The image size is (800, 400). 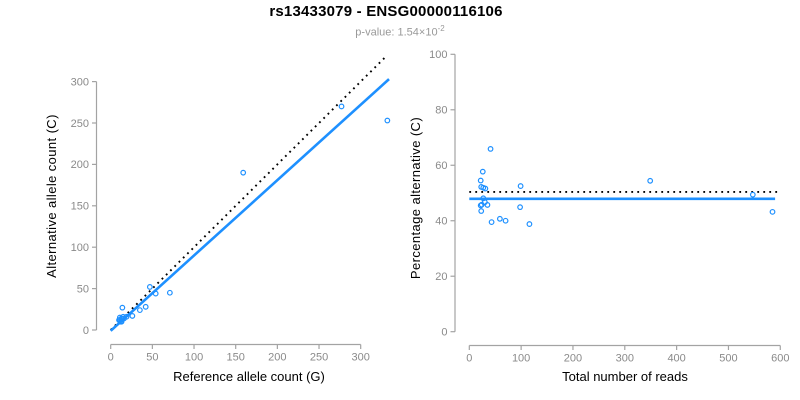 I want to click on x-axis-title: Total number of reads, so click(x=625, y=376).